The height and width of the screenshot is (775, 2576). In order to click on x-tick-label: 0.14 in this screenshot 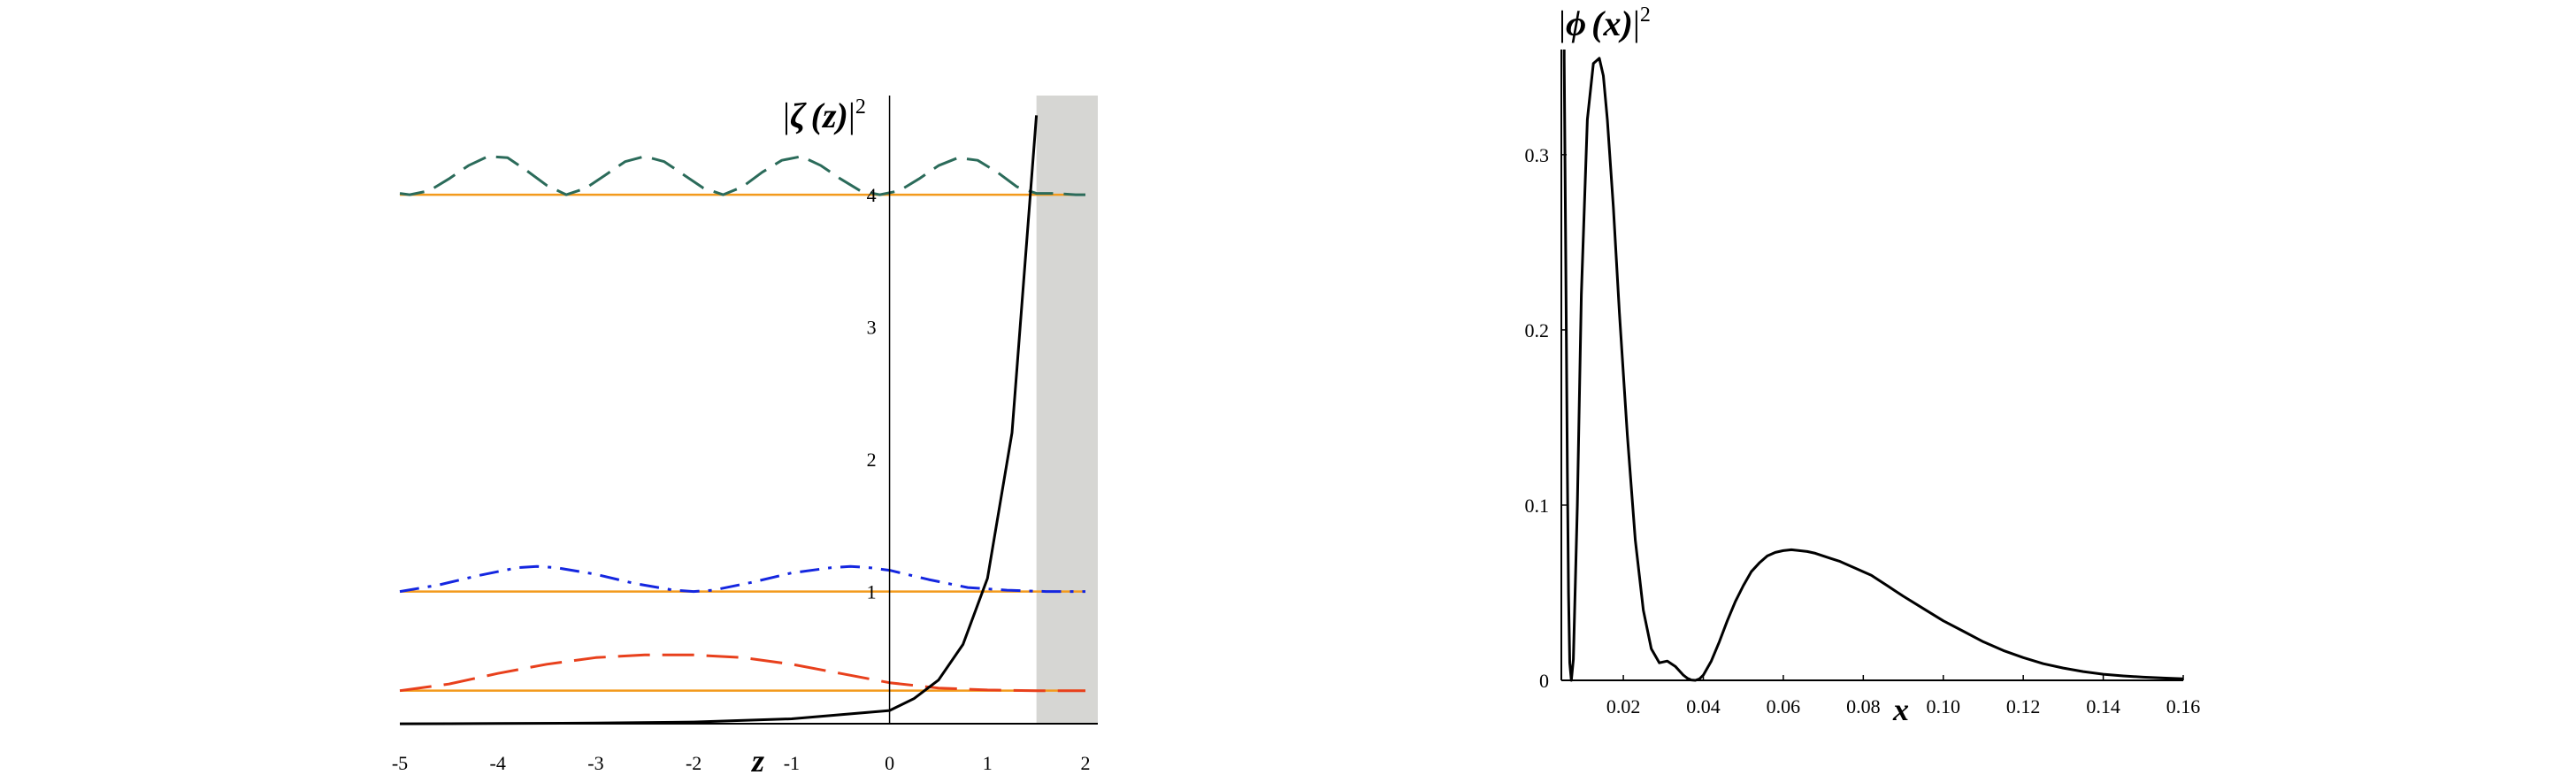, I will do `click(2103, 706)`.